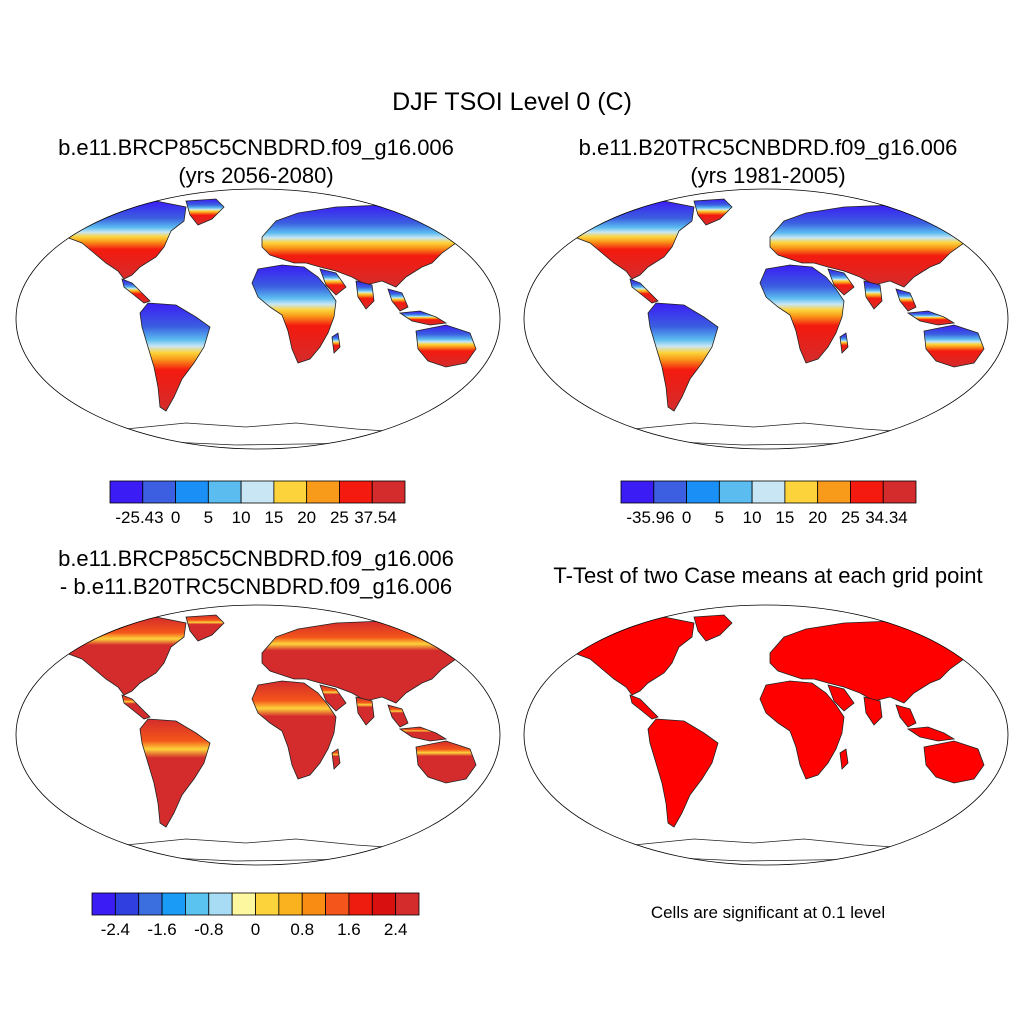  I want to click on figure-title: DJF TSOI Level 0 (C), so click(512, 102).